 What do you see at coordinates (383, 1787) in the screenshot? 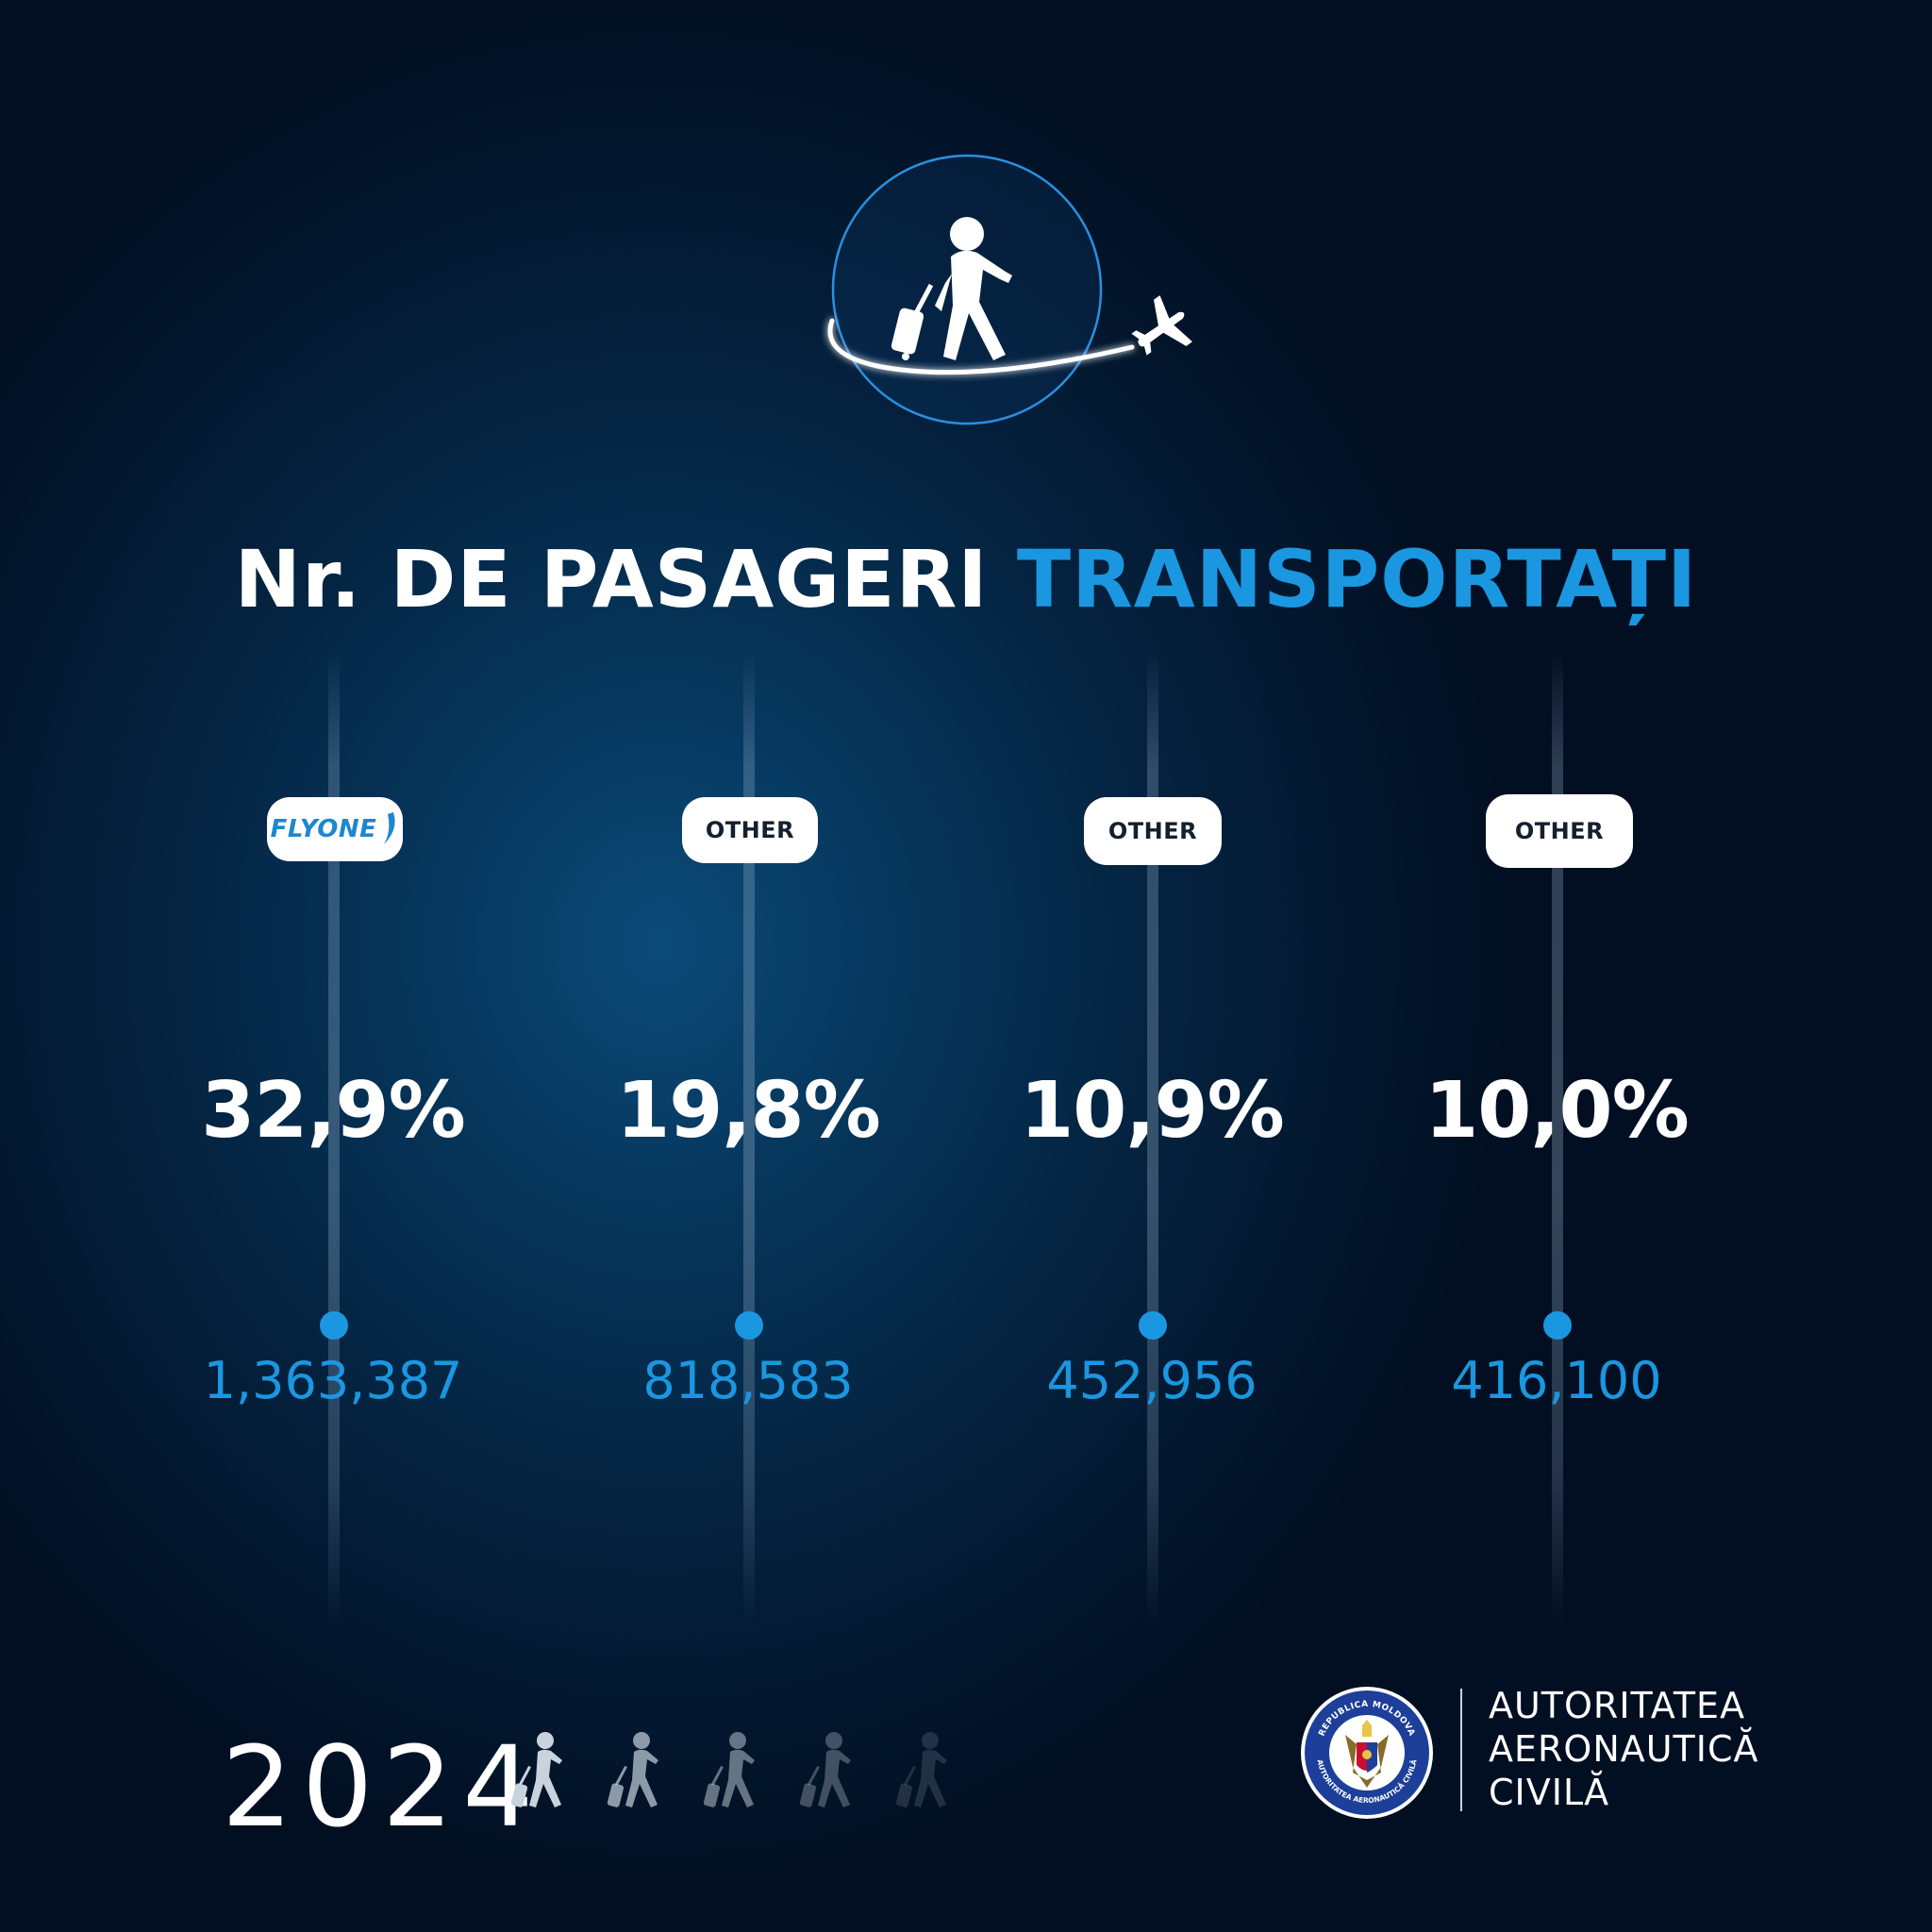
I see `year-label: 2024` at bounding box center [383, 1787].